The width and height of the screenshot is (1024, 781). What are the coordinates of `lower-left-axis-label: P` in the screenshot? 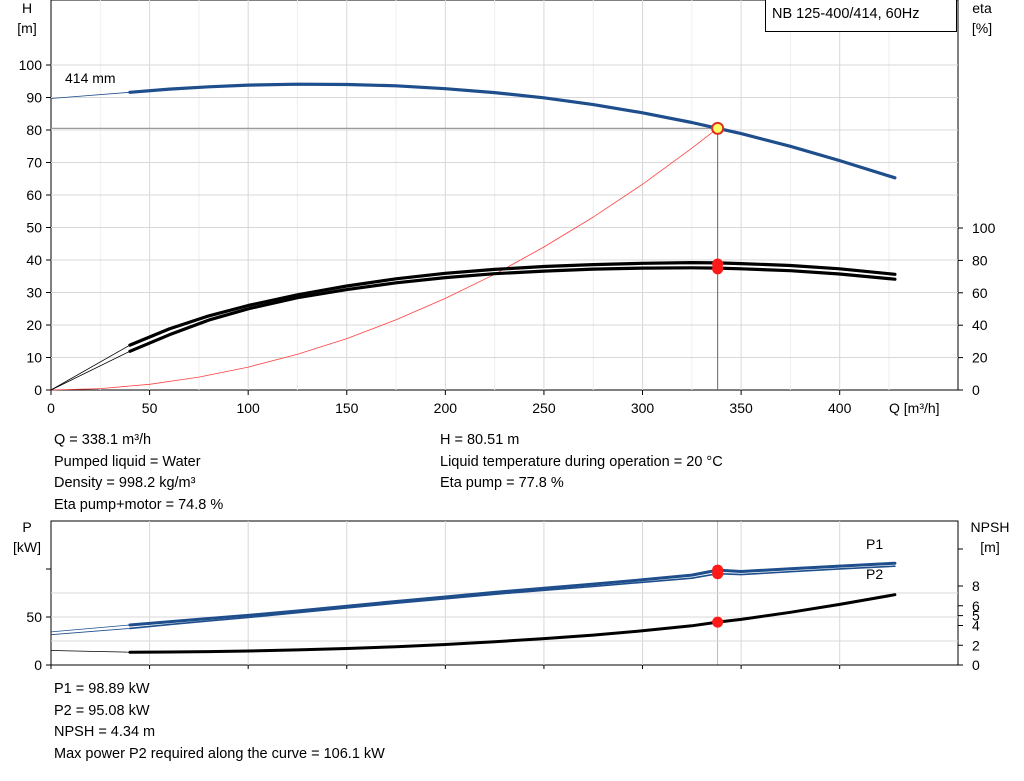 It's located at (26, 527).